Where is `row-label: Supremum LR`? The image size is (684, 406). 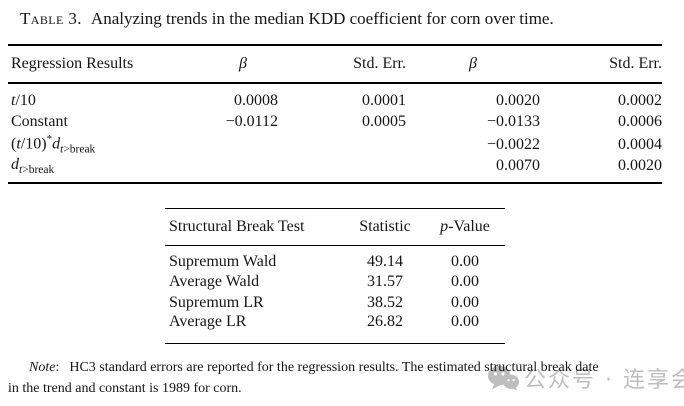
row-label: Supremum LR is located at coordinates (216, 302).